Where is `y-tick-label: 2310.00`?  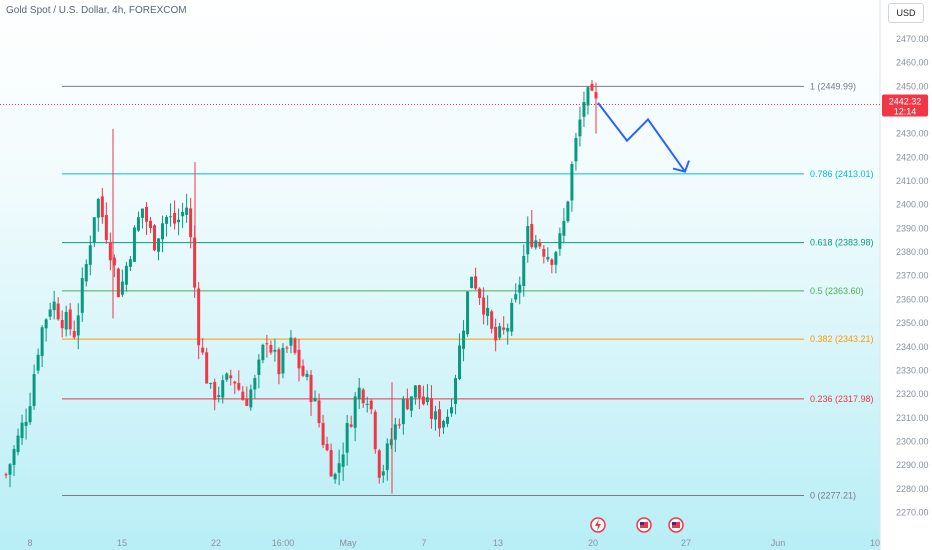 y-tick-label: 2310.00 is located at coordinates (912, 418).